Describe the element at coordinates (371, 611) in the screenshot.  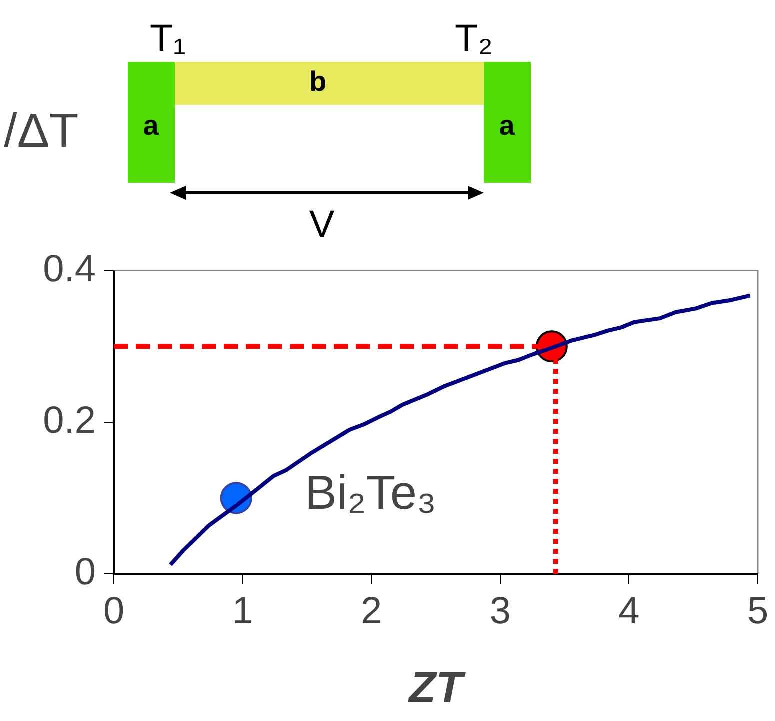
I see `x-tick-label: 2` at that location.